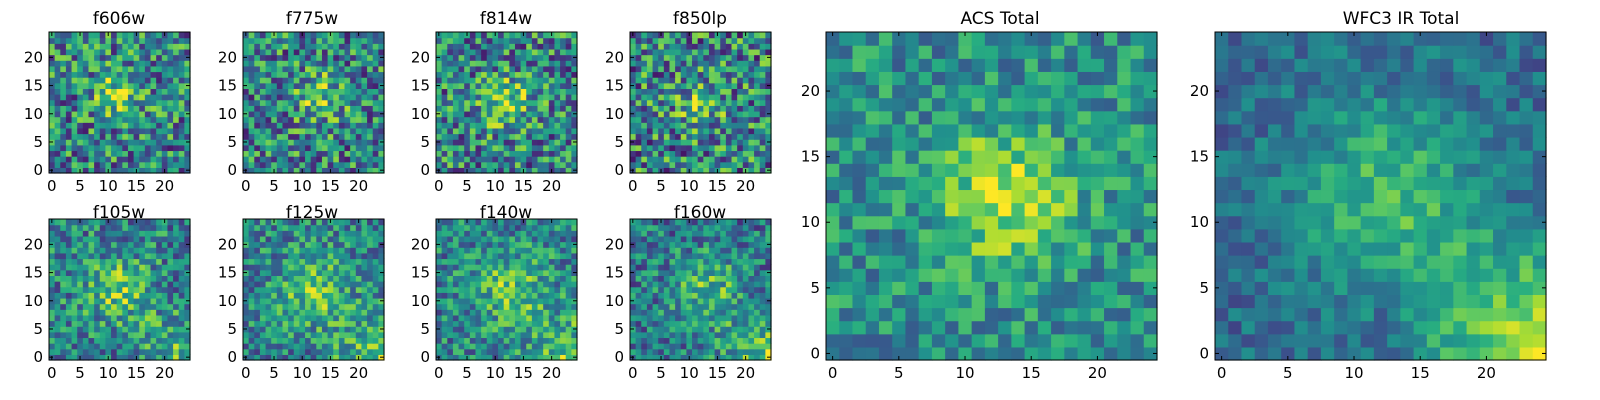 The width and height of the screenshot is (1600, 400). I want to click on x-tick-label: 20, so click(358, 373).